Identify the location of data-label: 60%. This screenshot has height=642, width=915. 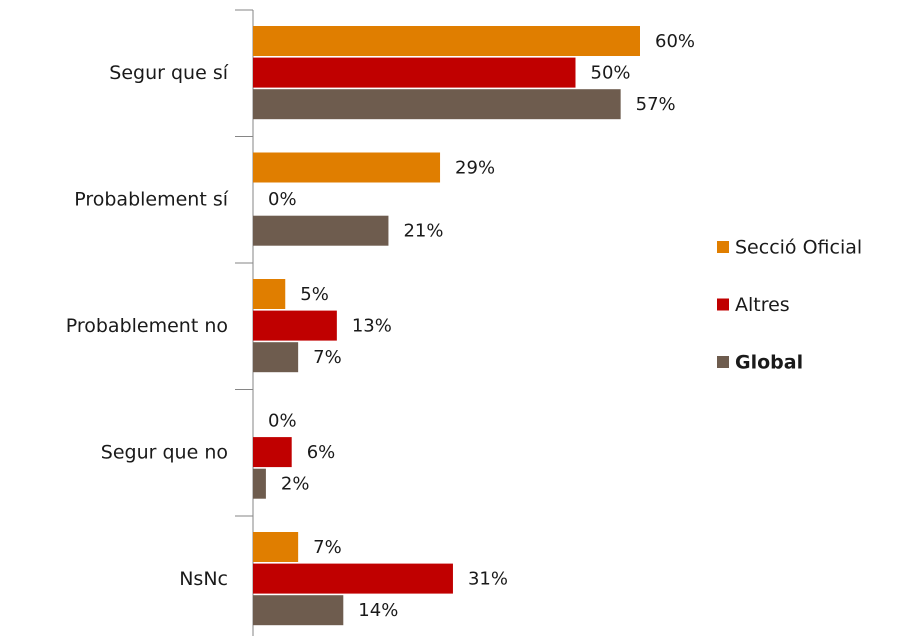
(675, 41).